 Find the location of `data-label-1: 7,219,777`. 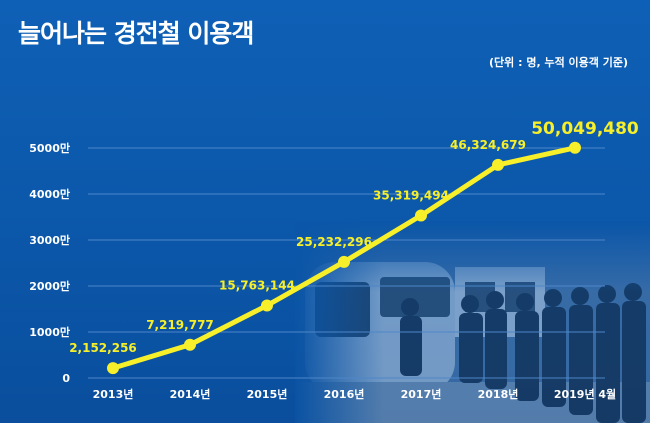

data-label-1: 7,219,777 is located at coordinates (180, 325).